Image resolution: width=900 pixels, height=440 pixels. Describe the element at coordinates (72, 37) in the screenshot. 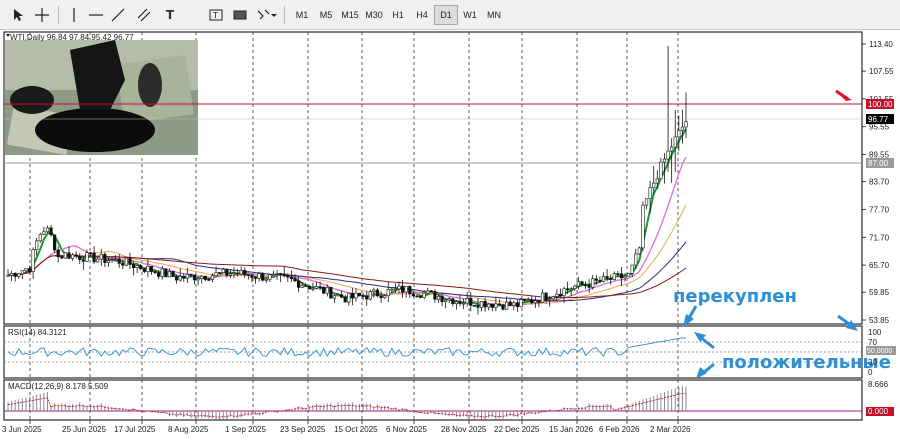

I see `chart-title: WTI,Daily 96.84 97.84 95.42 96.77` at that location.